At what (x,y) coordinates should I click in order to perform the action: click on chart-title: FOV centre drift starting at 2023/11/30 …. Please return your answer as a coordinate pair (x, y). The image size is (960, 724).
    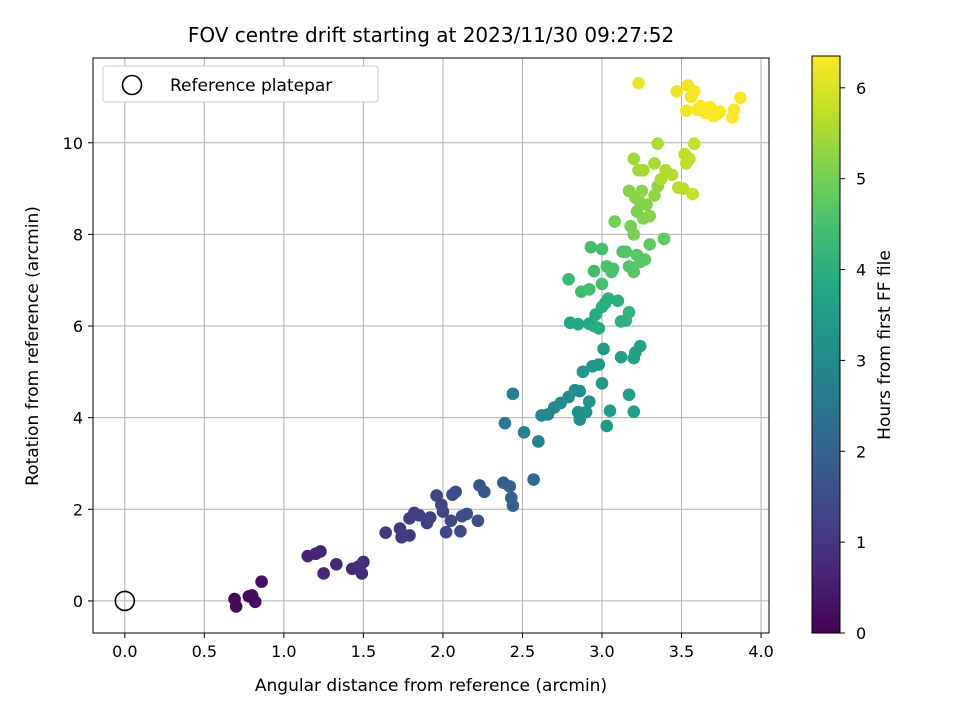
    Looking at the image, I should click on (431, 35).